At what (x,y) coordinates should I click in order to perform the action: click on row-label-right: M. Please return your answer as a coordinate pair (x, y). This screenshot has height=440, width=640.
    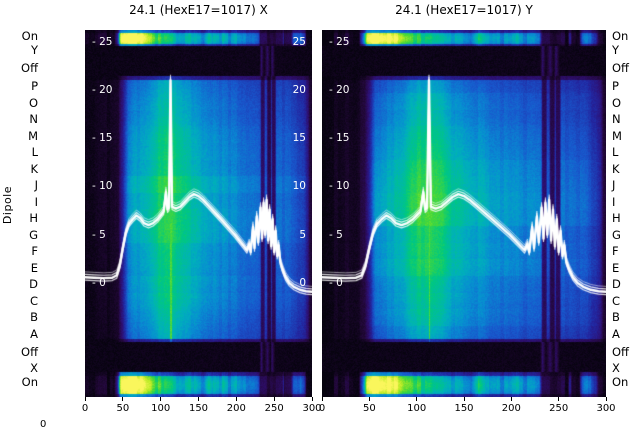
    Looking at the image, I should click on (617, 136).